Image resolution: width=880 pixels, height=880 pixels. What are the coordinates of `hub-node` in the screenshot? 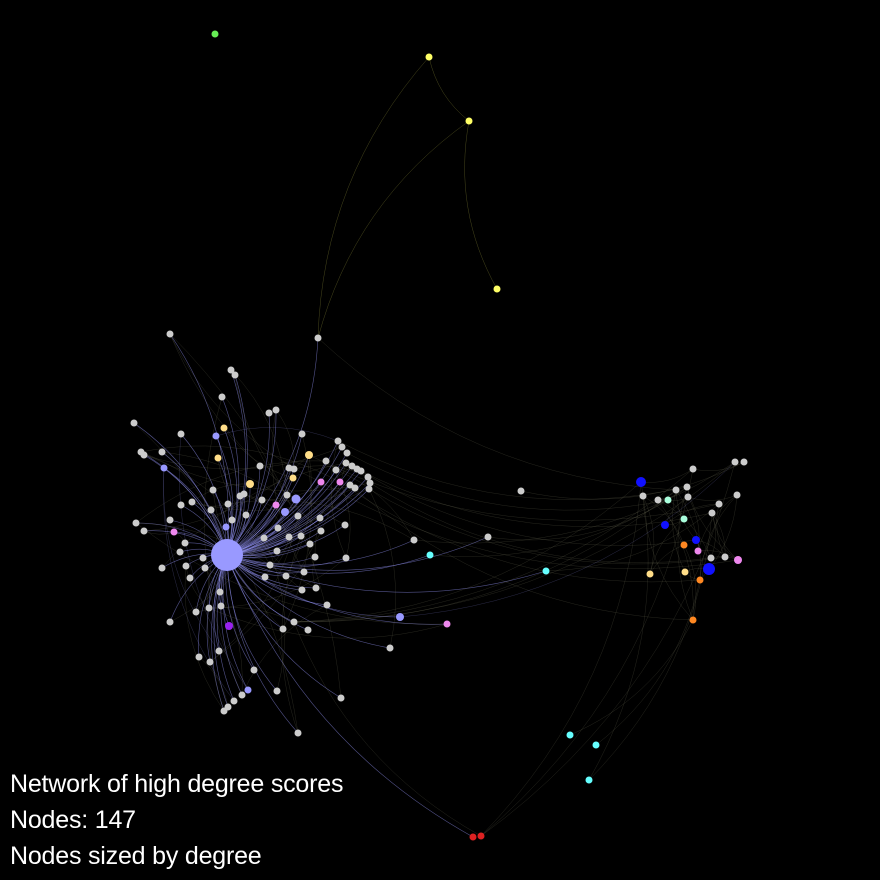 It's located at (227, 555).